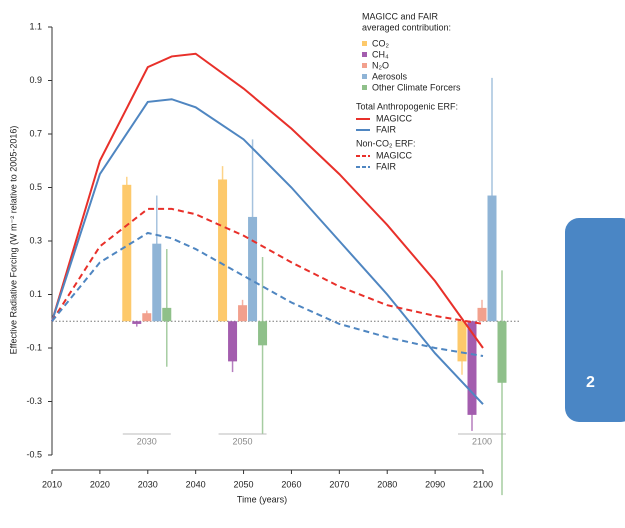  What do you see at coordinates (380, 54) in the screenshot?
I see `legend-label: CH₄` at bounding box center [380, 54].